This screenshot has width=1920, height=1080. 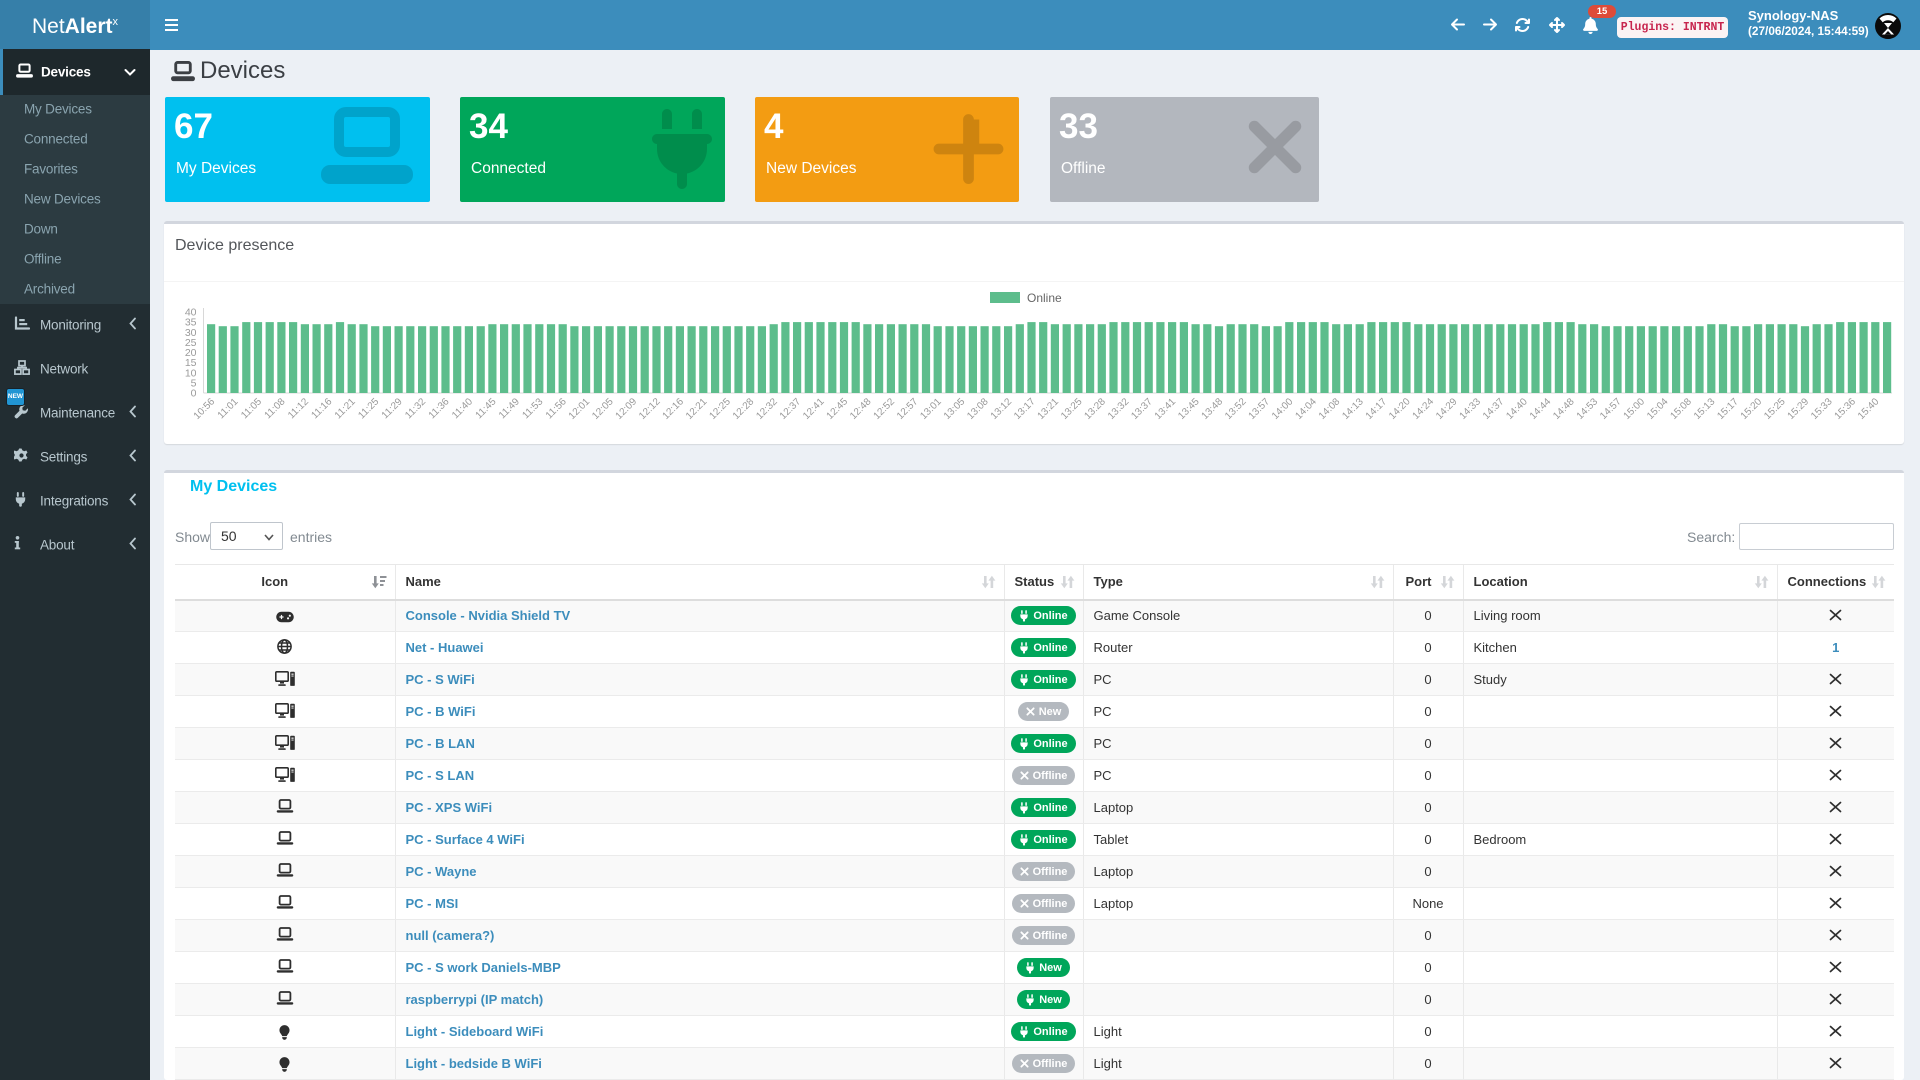 I want to click on svg-text: 13:17, so click(x=1025, y=409).